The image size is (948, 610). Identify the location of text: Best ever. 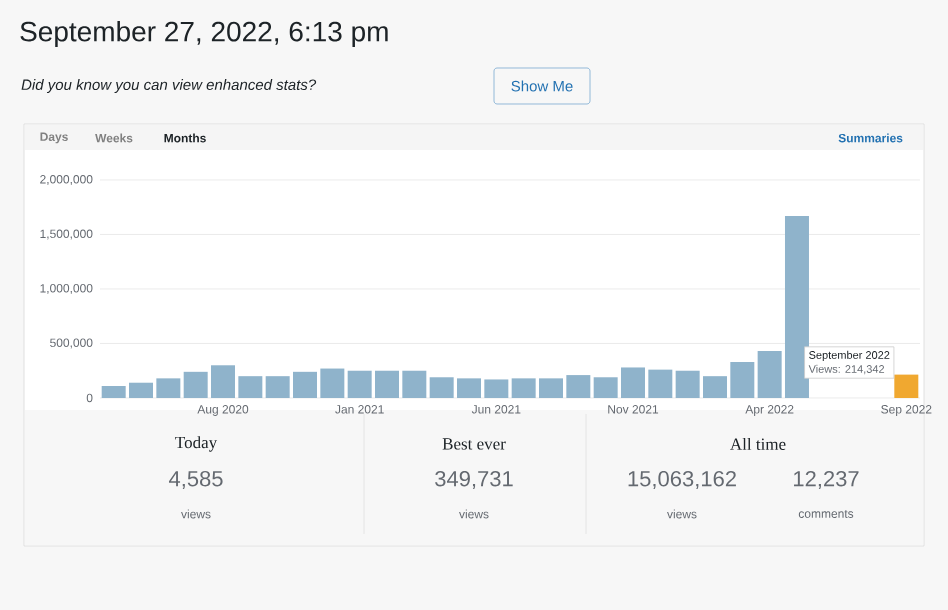
(474, 444).